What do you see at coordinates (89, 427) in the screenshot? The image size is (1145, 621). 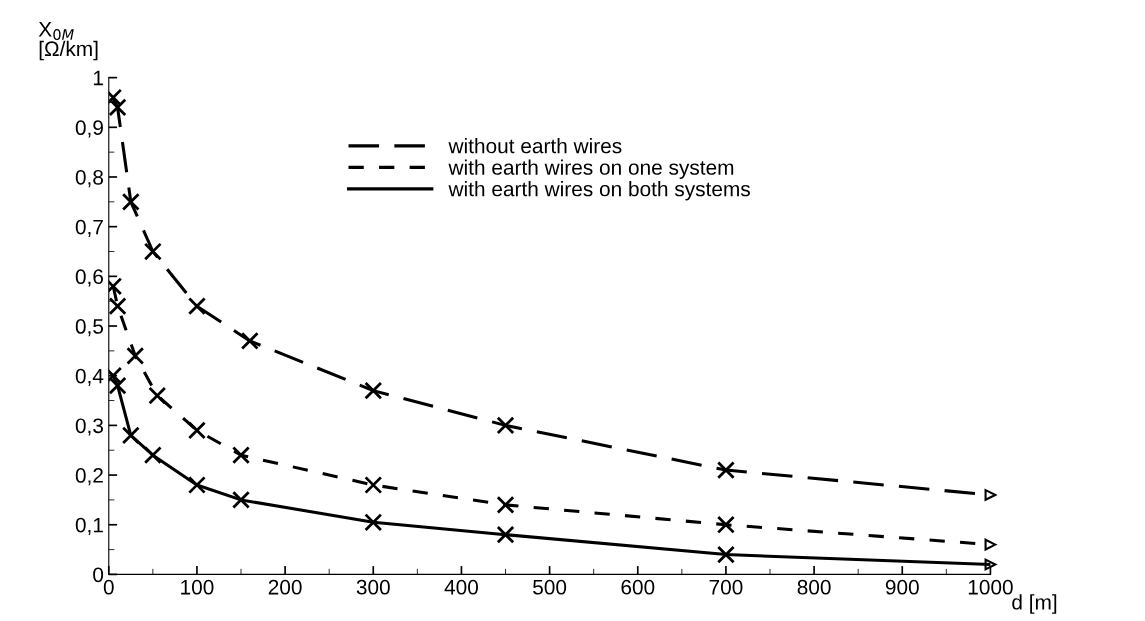 I see `y-tick-label: 0,3` at bounding box center [89, 427].